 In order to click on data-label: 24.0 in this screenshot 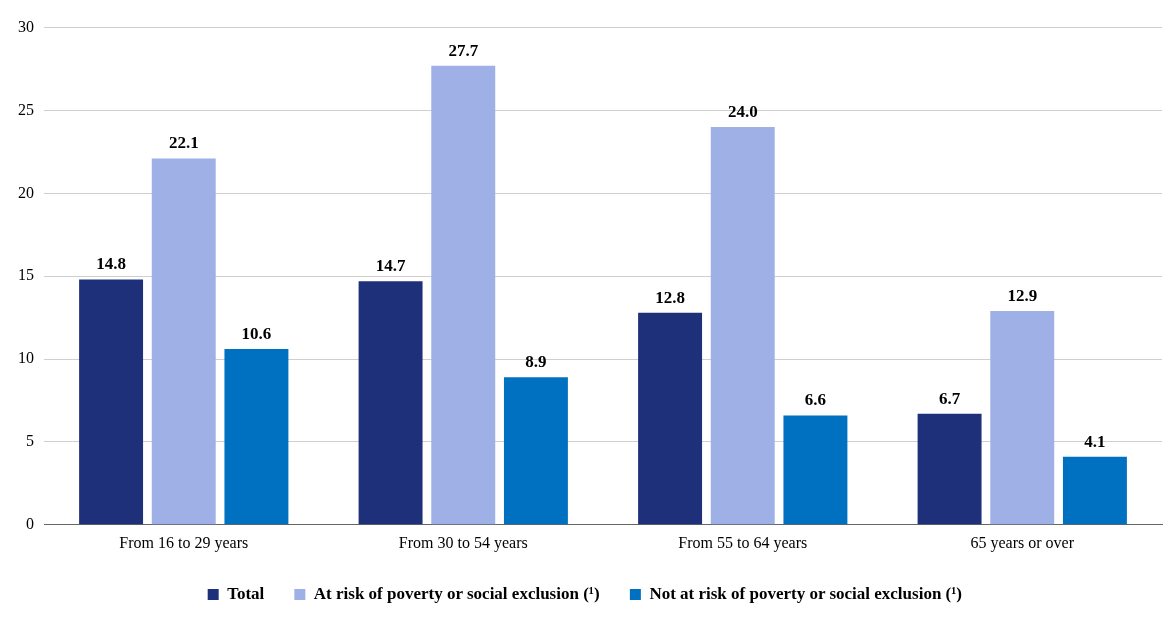, I will do `click(742, 111)`.